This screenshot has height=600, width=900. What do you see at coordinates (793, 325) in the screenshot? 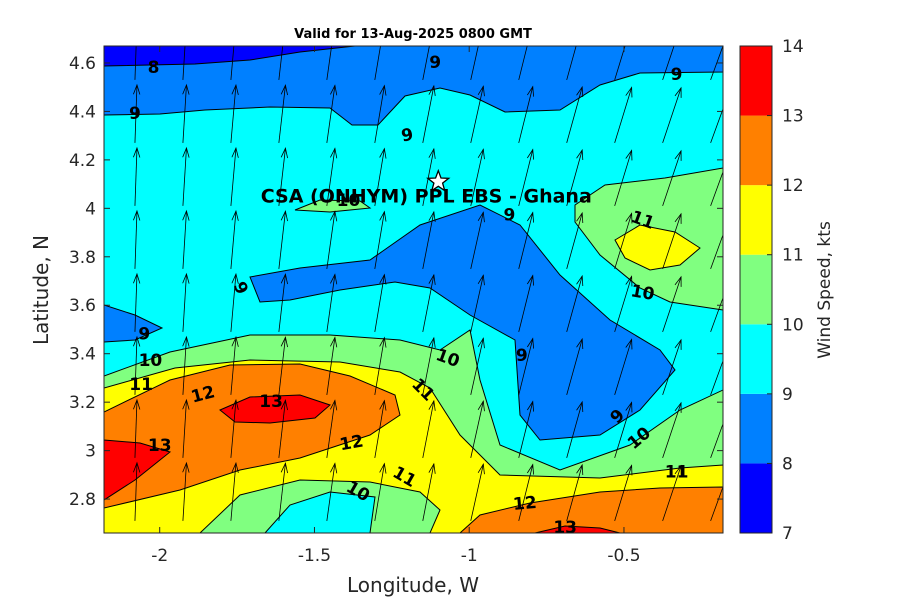
I see `colorbar-tick-label: 10` at bounding box center [793, 325].